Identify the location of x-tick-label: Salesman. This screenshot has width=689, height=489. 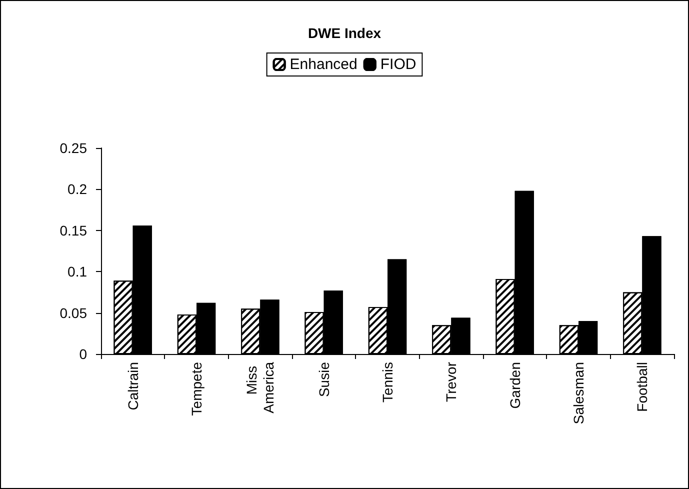
(578, 393).